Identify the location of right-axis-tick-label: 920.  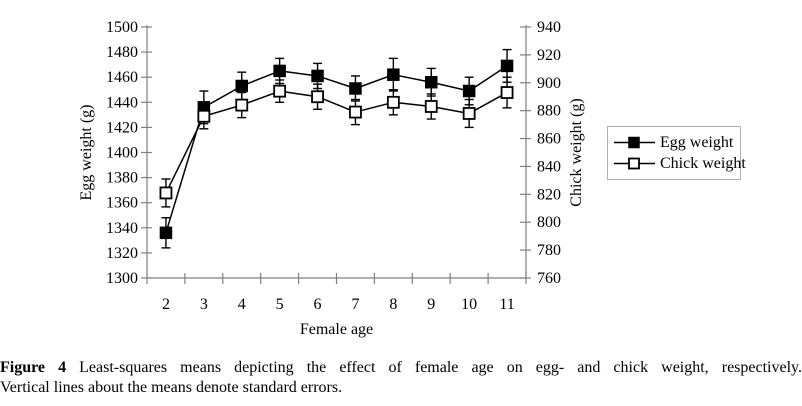
(549, 55).